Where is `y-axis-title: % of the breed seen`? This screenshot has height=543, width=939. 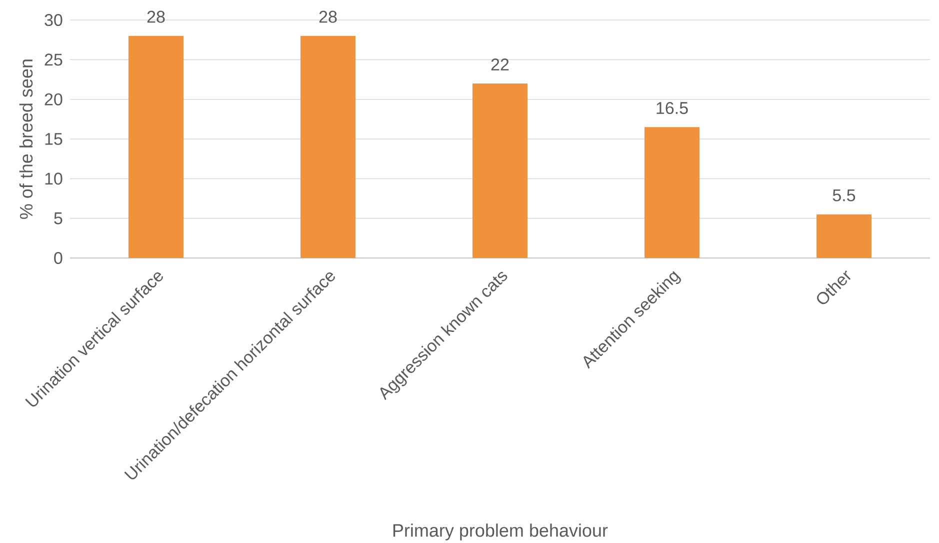 y-axis-title: % of the breed seen is located at coordinates (26, 139).